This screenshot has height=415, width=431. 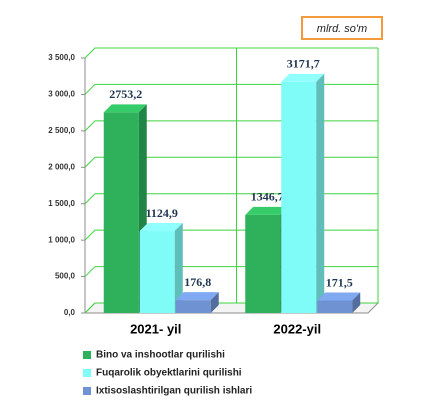 What do you see at coordinates (125, 94) in the screenshot?
I see `value-label: 2753,2` at bounding box center [125, 94].